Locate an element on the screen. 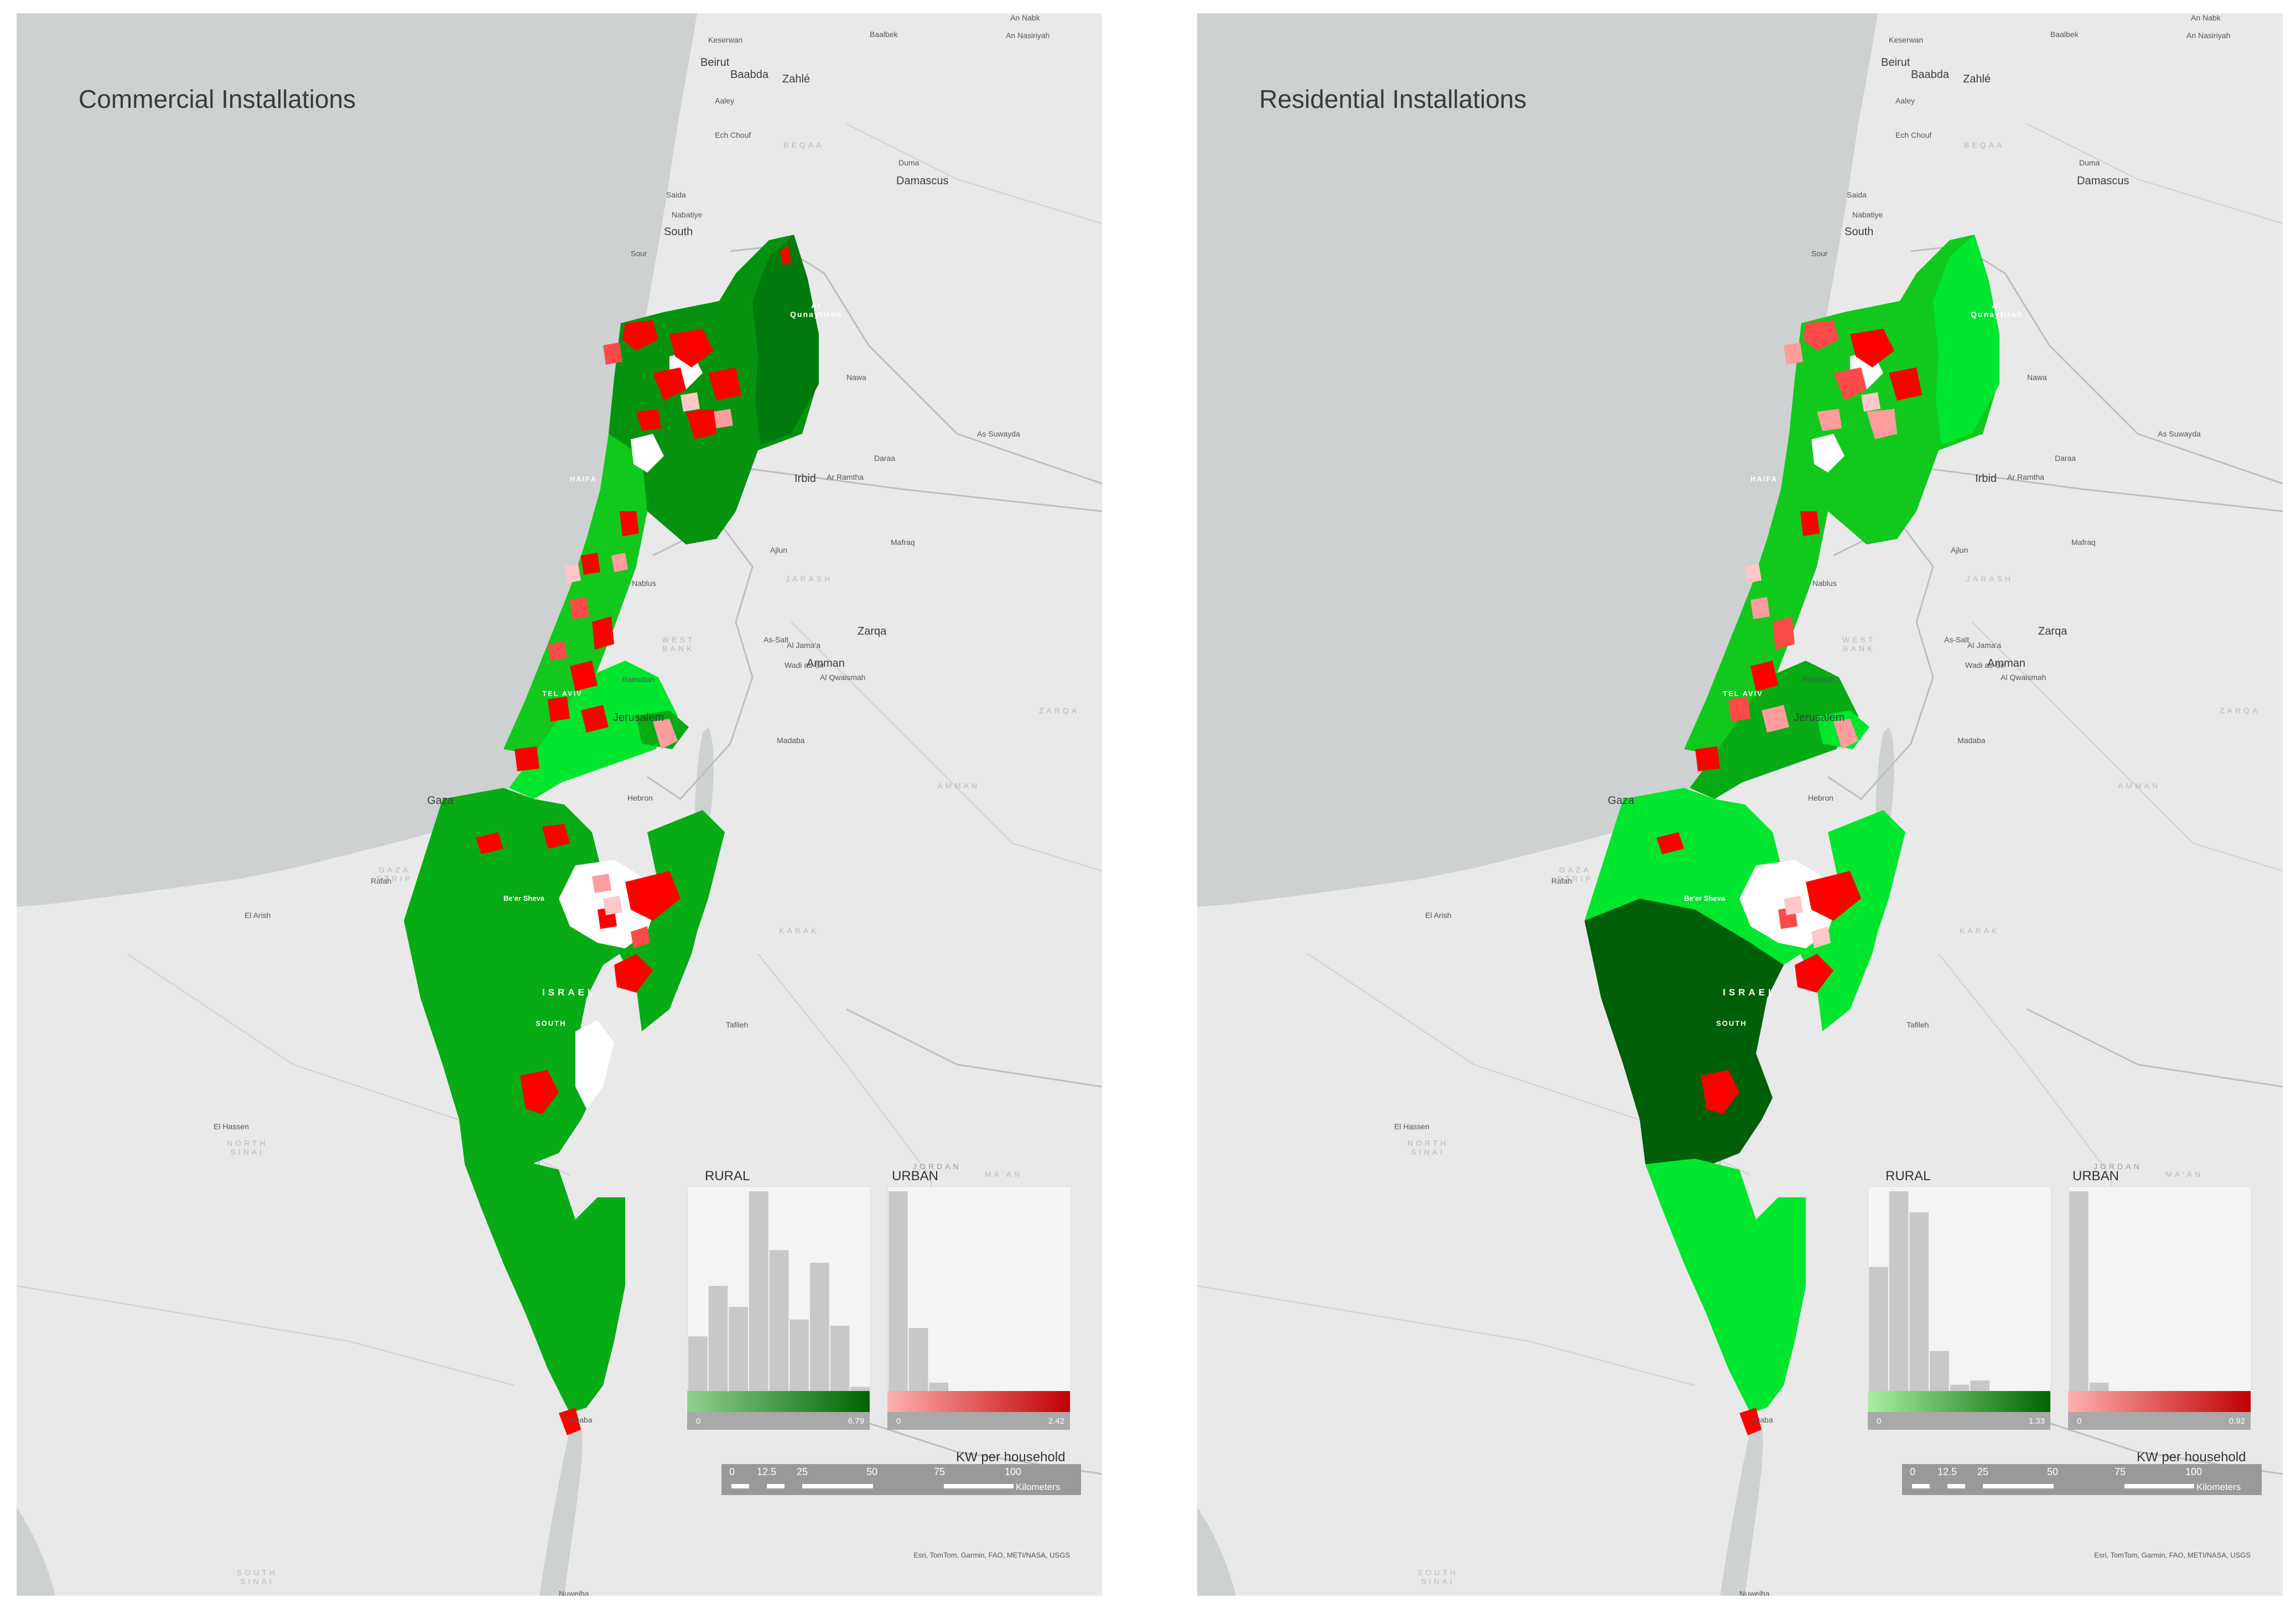 The image size is (2296, 1614). scale-tick: 100 is located at coordinates (1014, 1471).